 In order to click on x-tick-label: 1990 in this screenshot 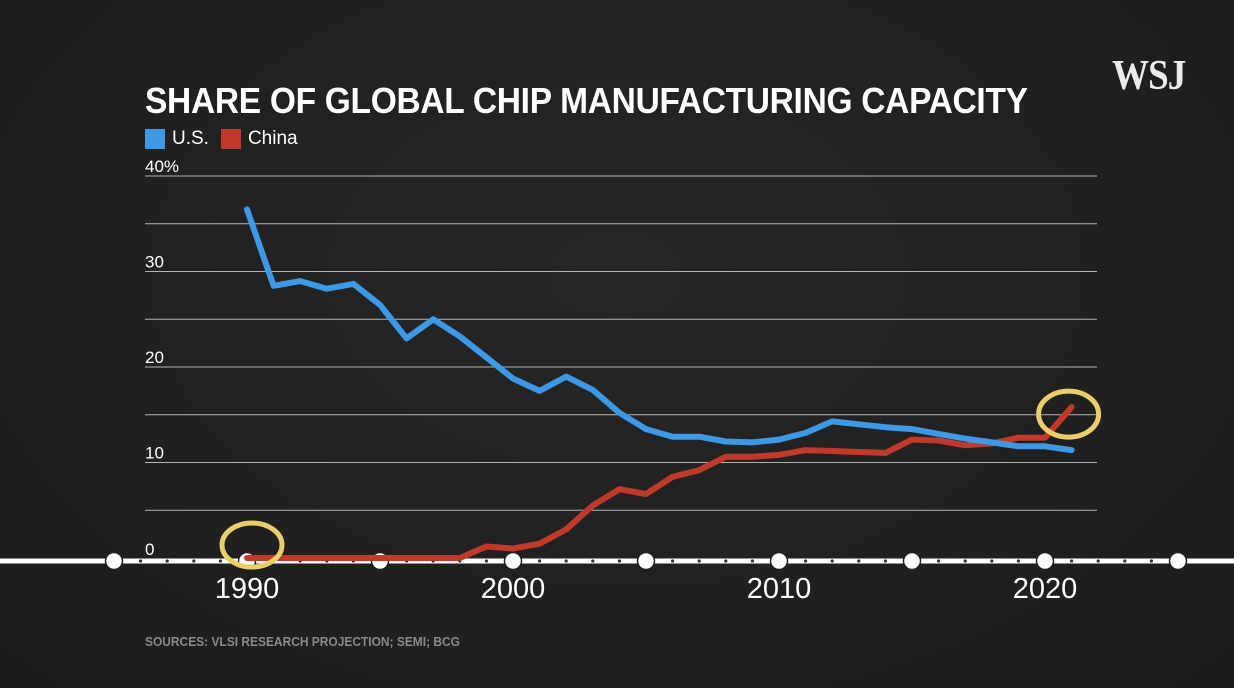, I will do `click(247, 589)`.